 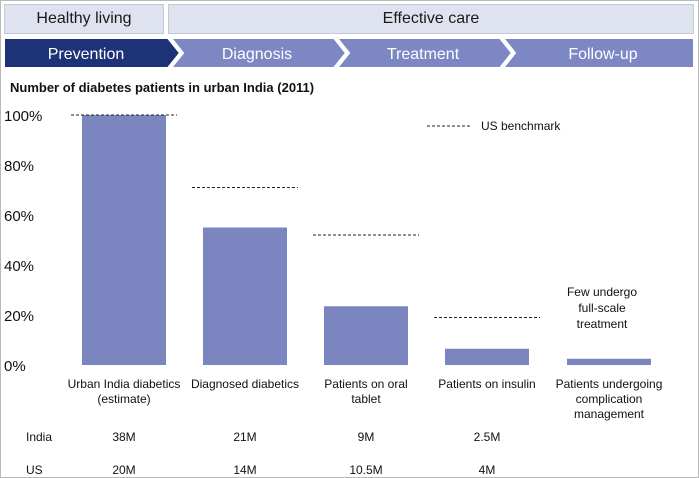 What do you see at coordinates (487, 470) in the screenshot?
I see `us-value-insulin: 4M` at bounding box center [487, 470].